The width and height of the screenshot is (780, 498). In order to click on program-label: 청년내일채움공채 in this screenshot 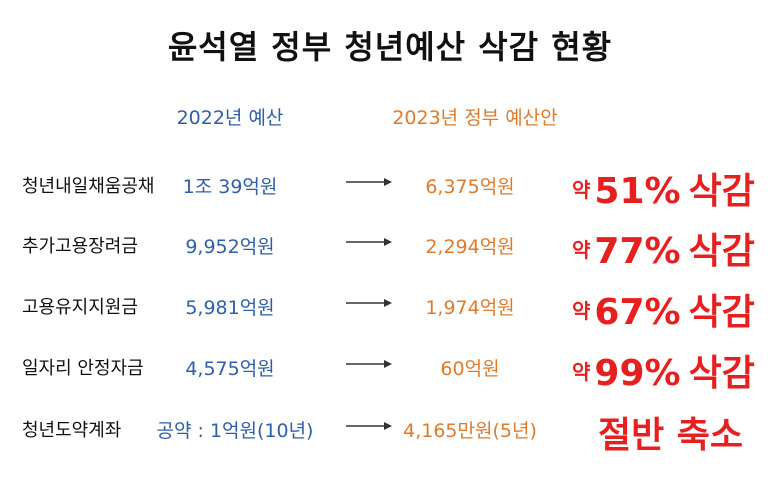, I will do `click(88, 186)`.